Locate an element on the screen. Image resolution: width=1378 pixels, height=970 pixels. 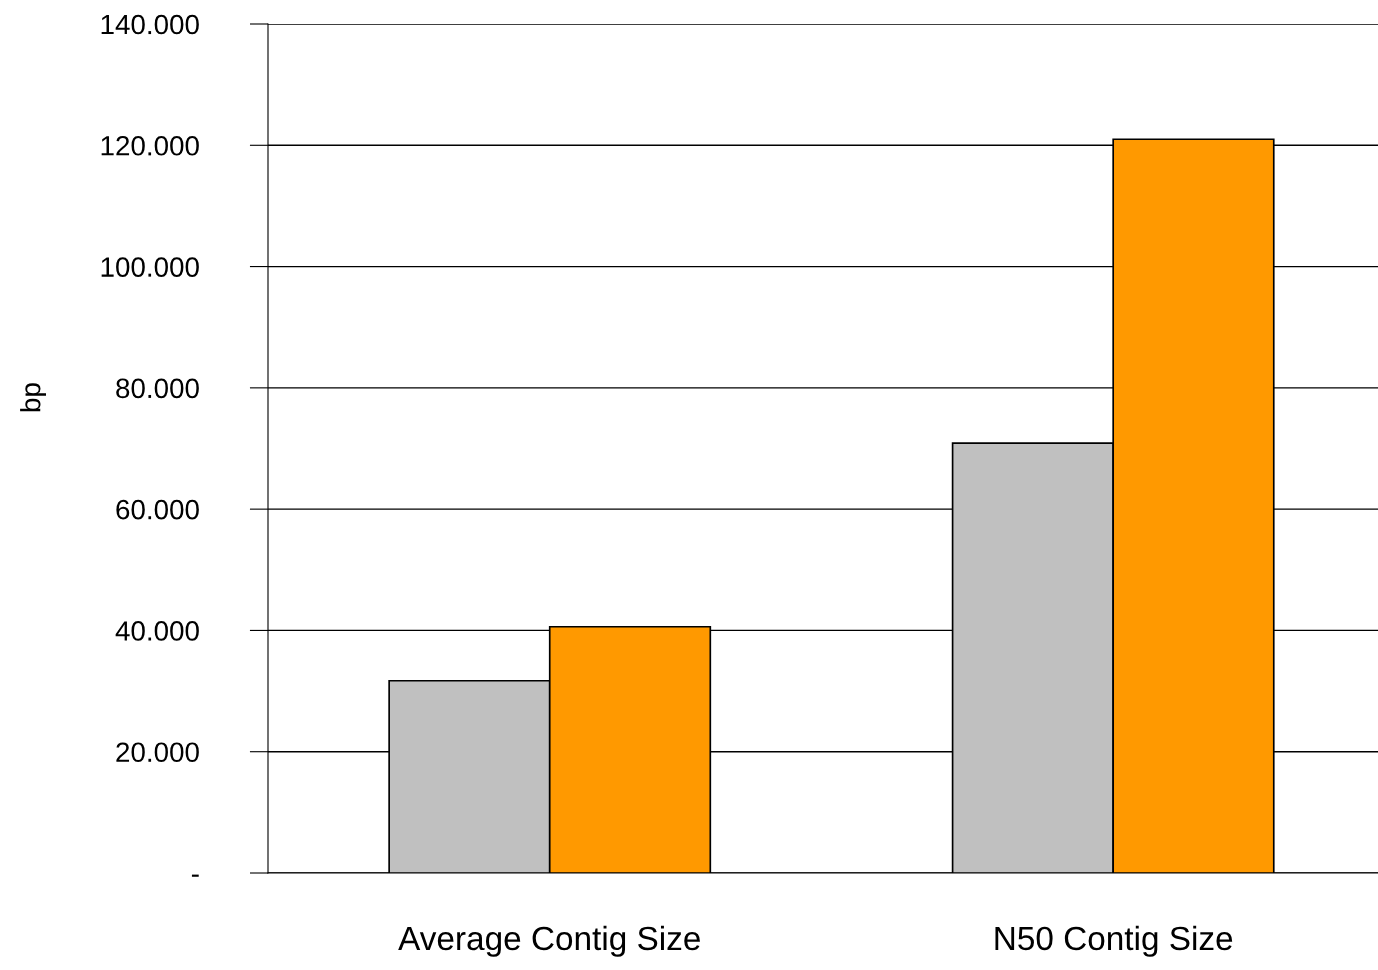
y-tick-label: 140.000 is located at coordinates (150, 24).